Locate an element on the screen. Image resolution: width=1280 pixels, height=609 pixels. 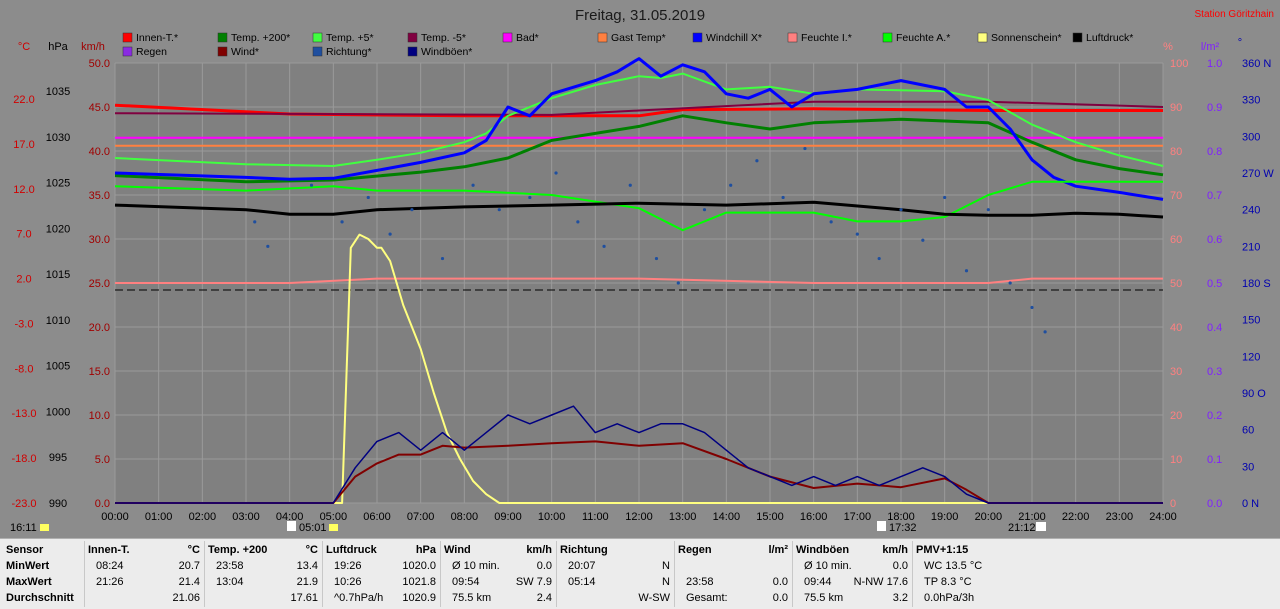
legend-label: Gast Temp* is located at coordinates (638, 38).